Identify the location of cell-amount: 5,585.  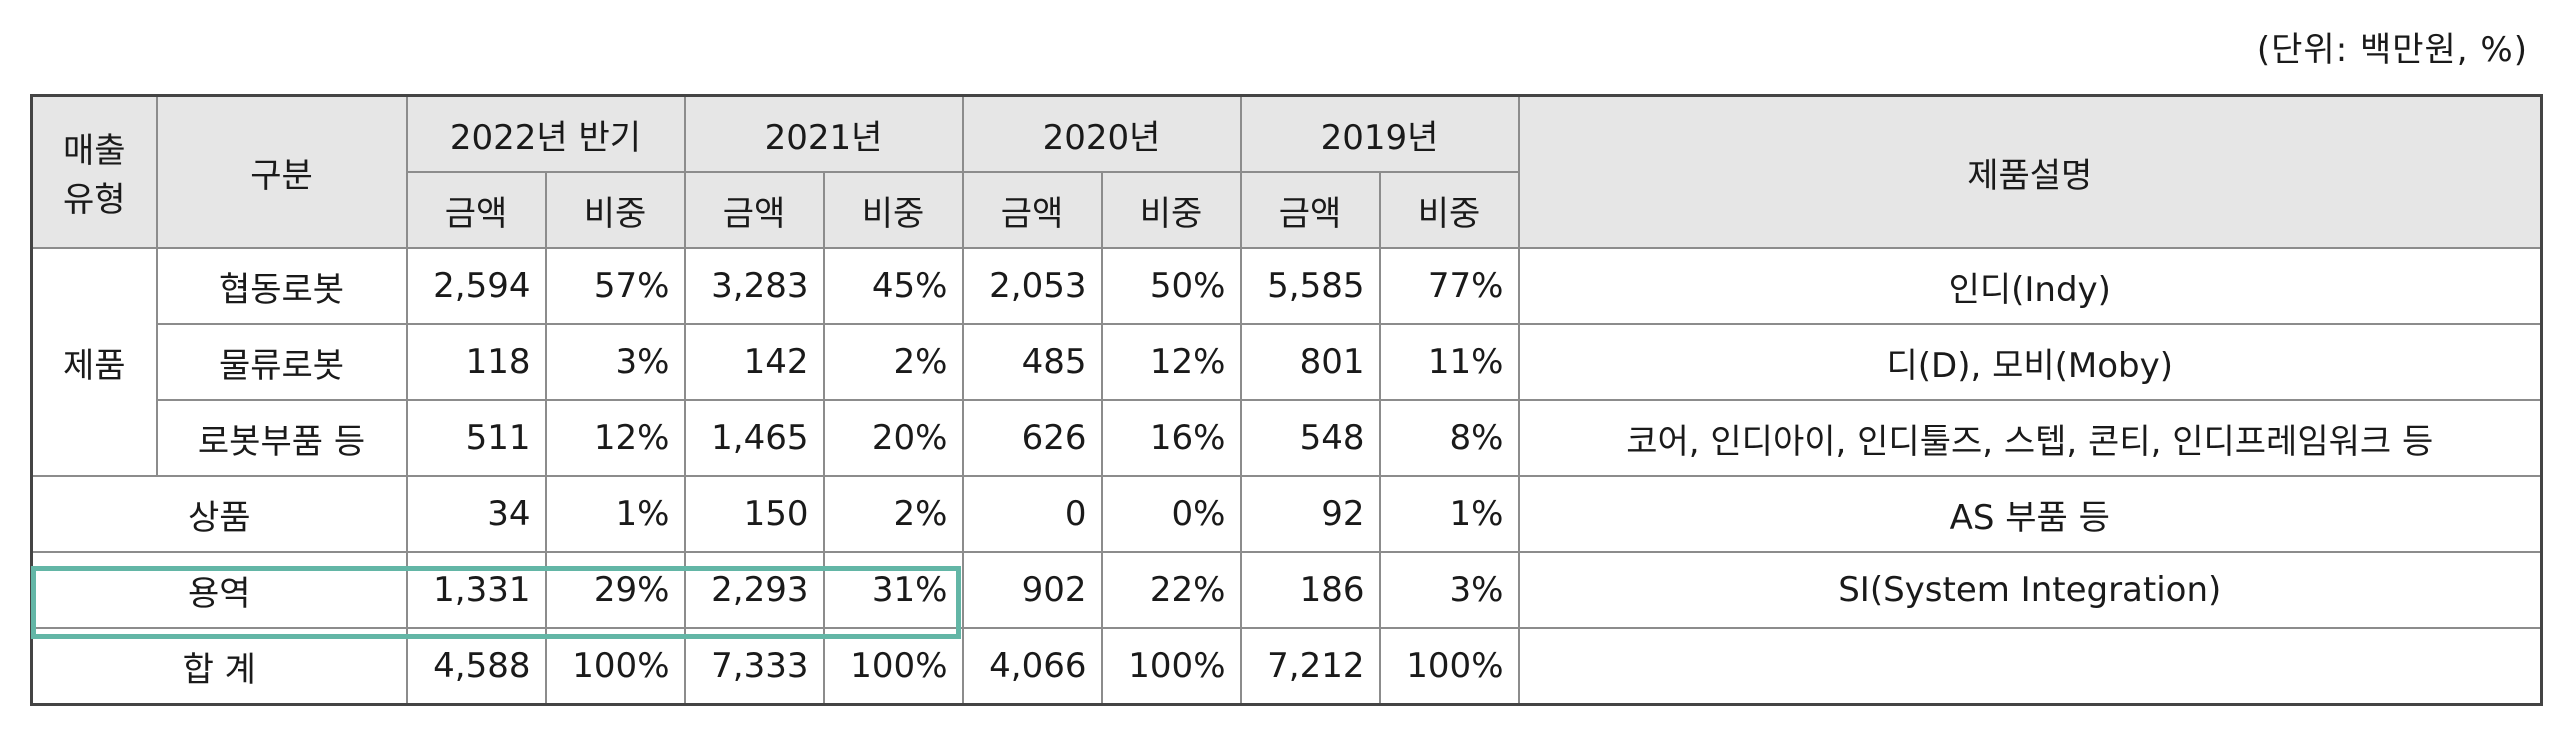
(1310, 286).